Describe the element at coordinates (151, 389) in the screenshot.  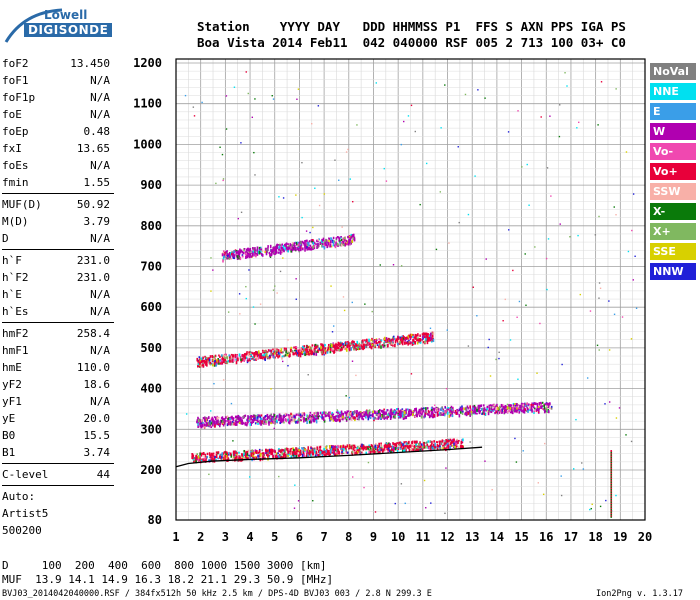
I see `y-tick-label: 400` at that location.